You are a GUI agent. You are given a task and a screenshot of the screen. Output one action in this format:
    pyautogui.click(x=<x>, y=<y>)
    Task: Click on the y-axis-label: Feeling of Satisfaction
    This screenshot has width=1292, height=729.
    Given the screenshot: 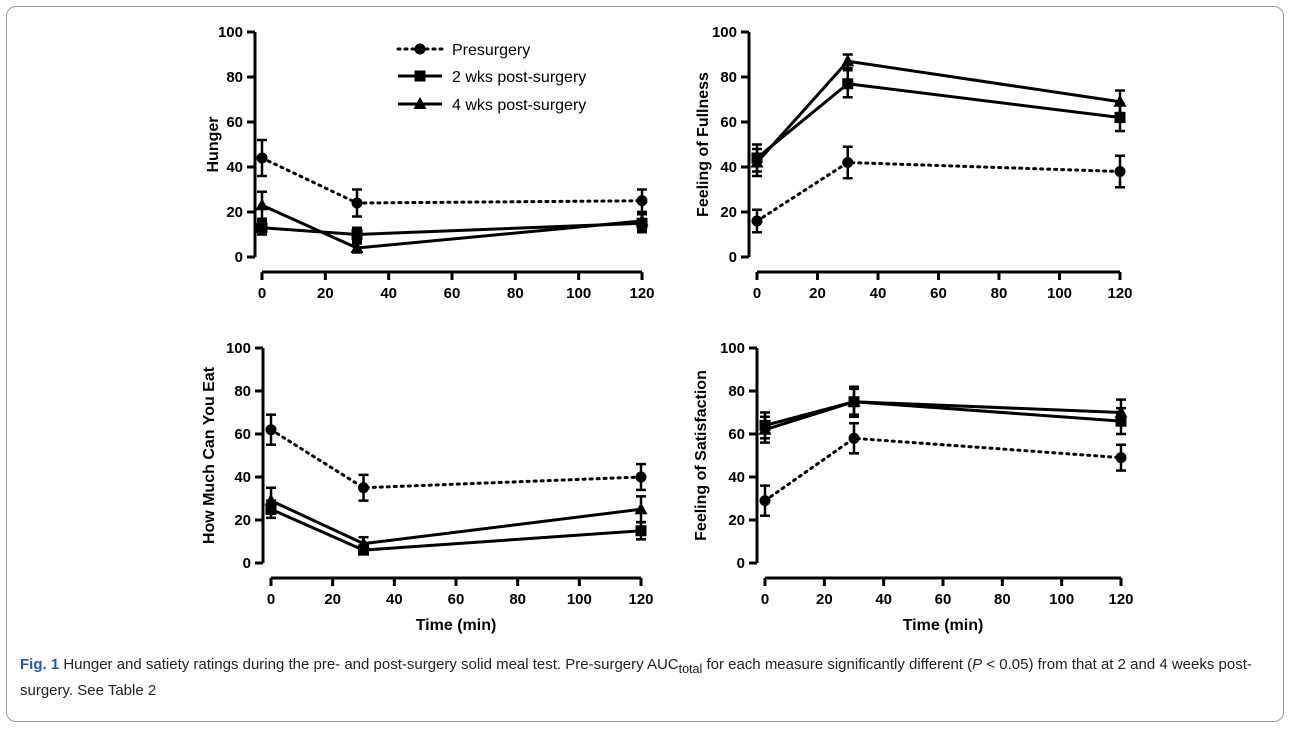 What is the action you would take?
    pyautogui.click(x=701, y=455)
    